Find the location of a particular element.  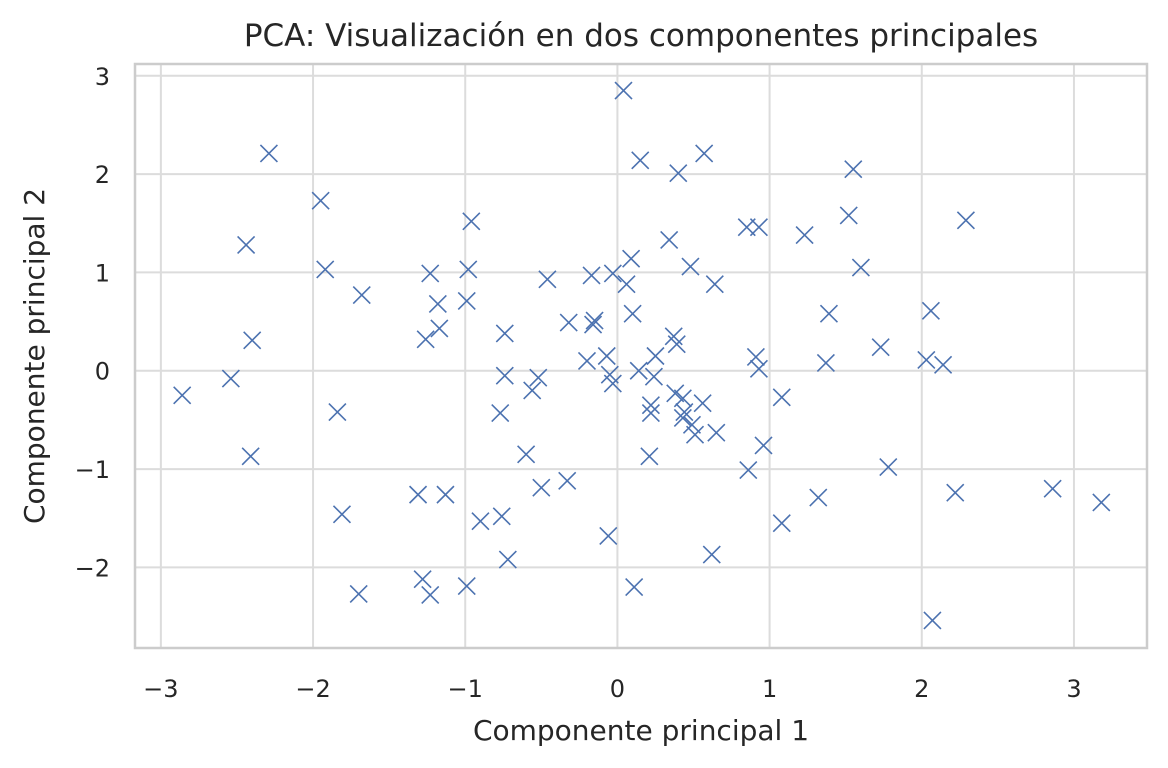

x-tick-label: 2 is located at coordinates (921, 689).